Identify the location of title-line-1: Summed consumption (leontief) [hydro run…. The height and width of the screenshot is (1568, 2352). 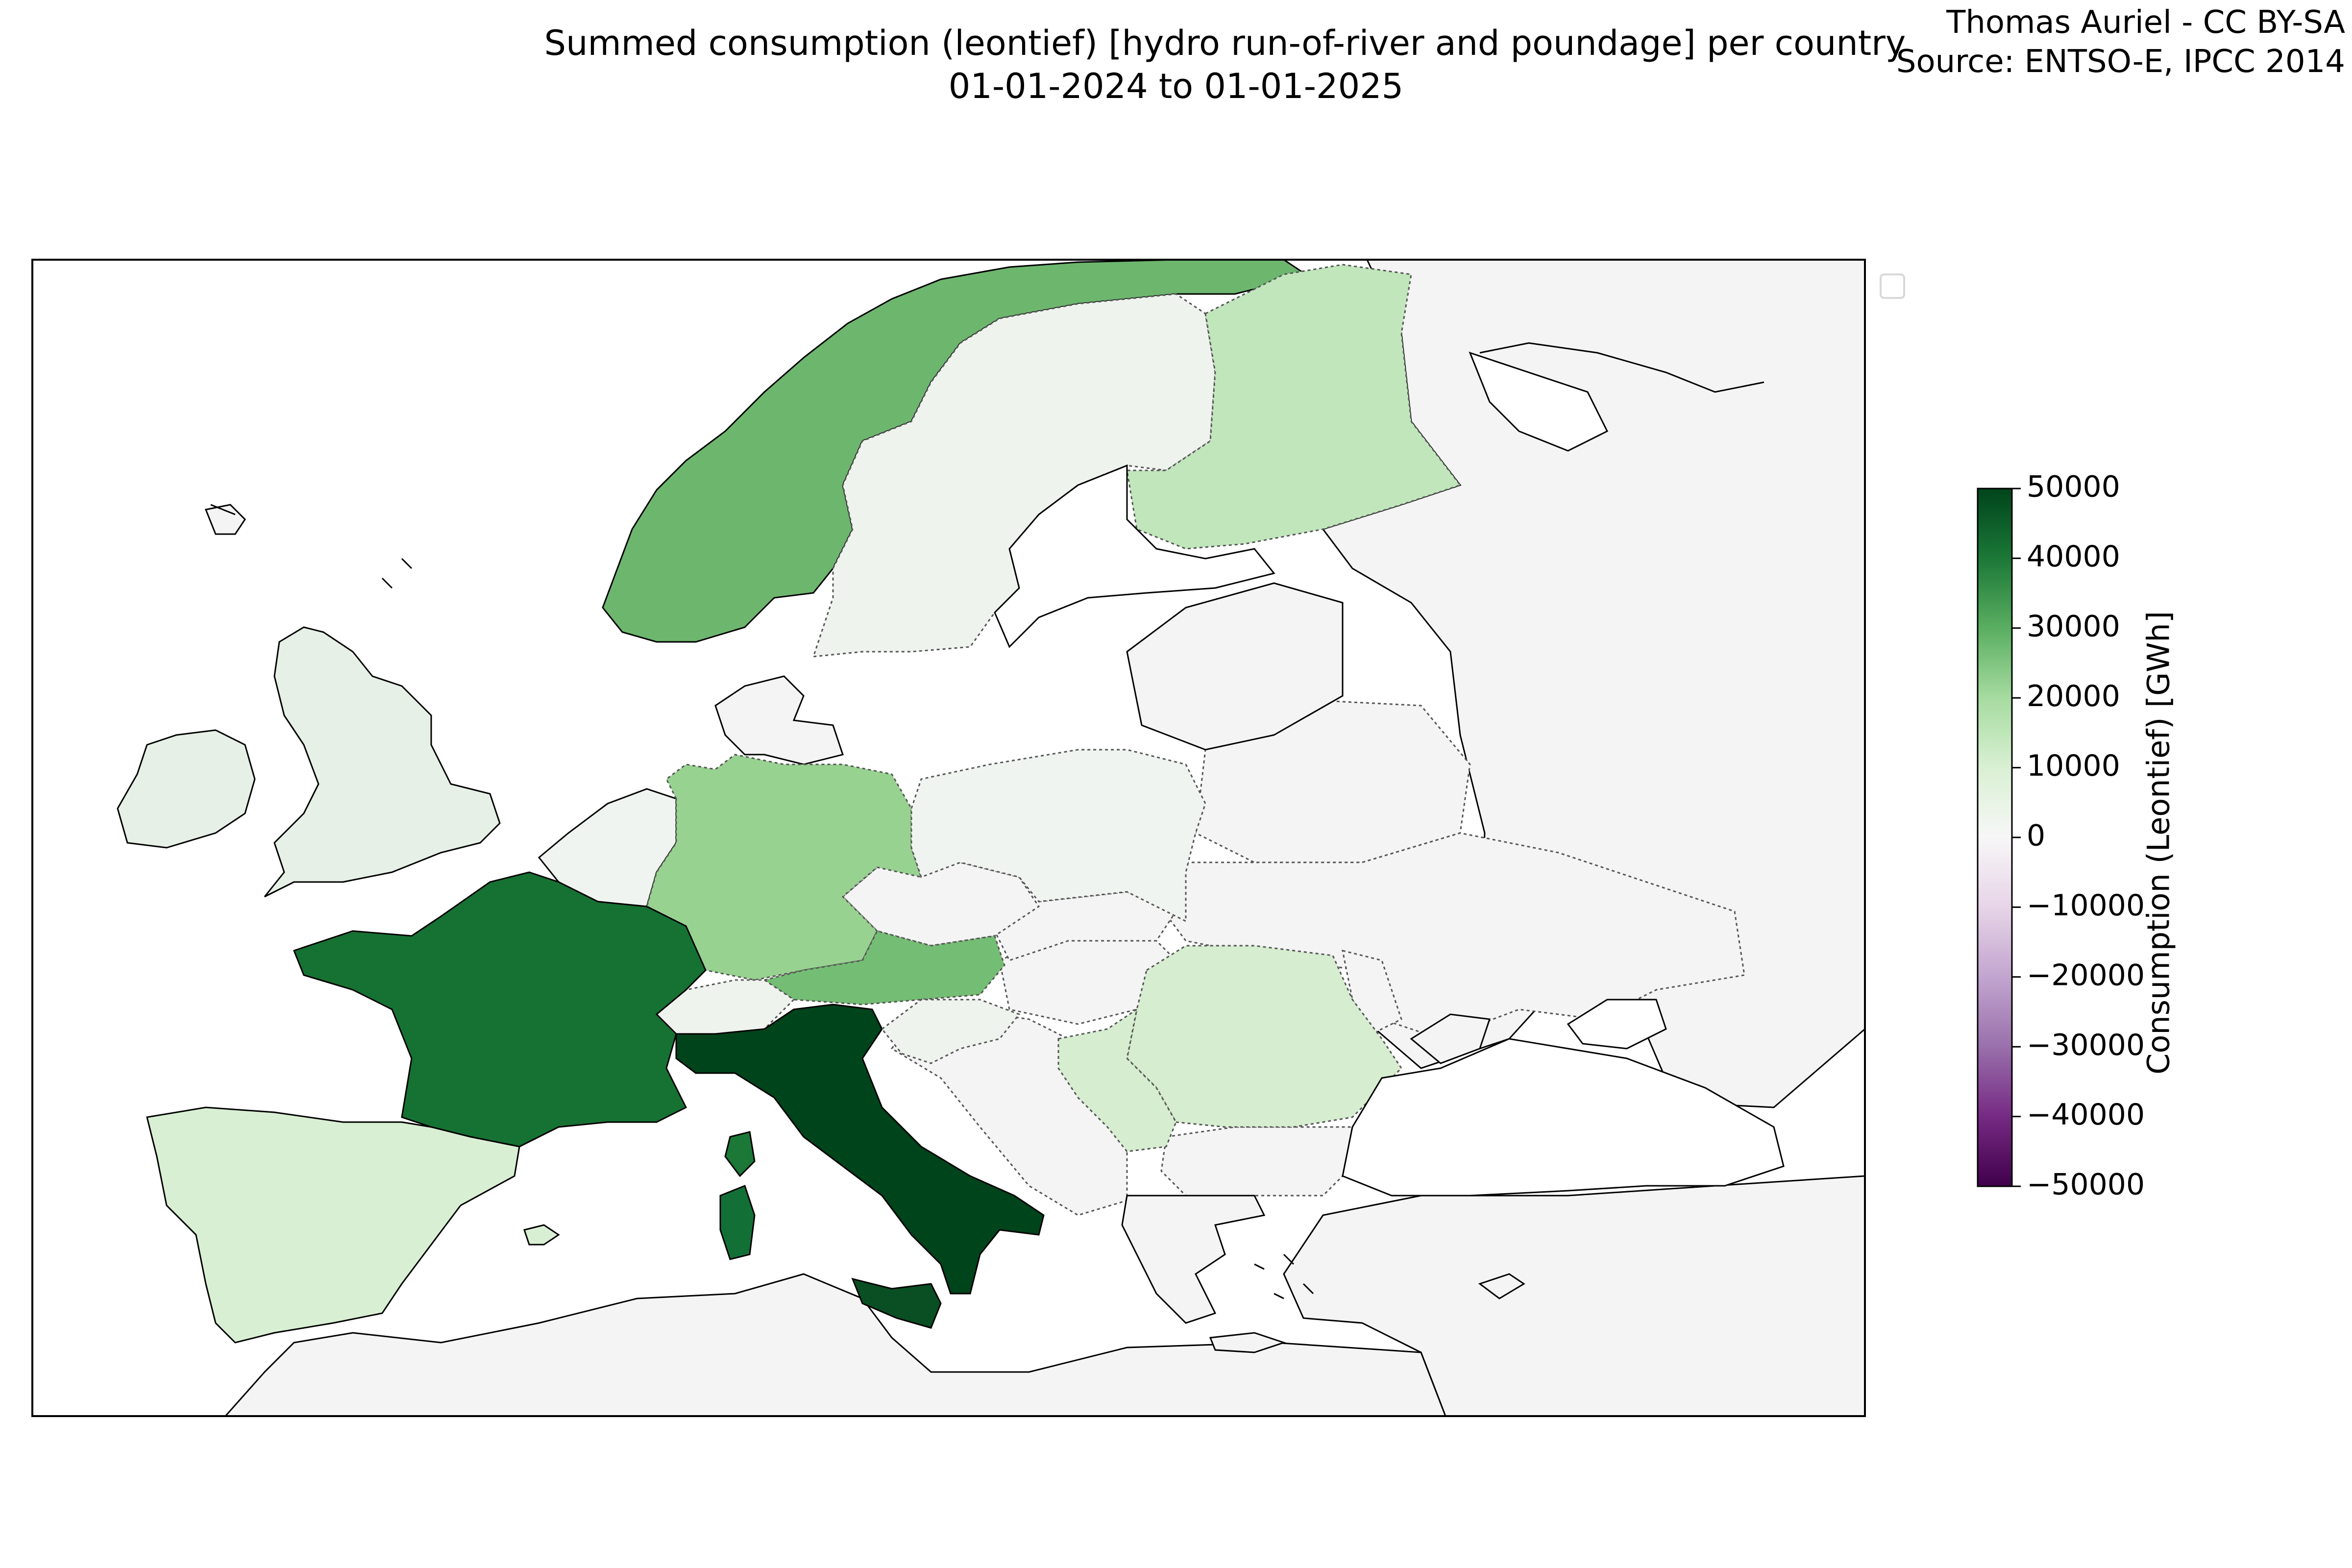
(1225, 43).